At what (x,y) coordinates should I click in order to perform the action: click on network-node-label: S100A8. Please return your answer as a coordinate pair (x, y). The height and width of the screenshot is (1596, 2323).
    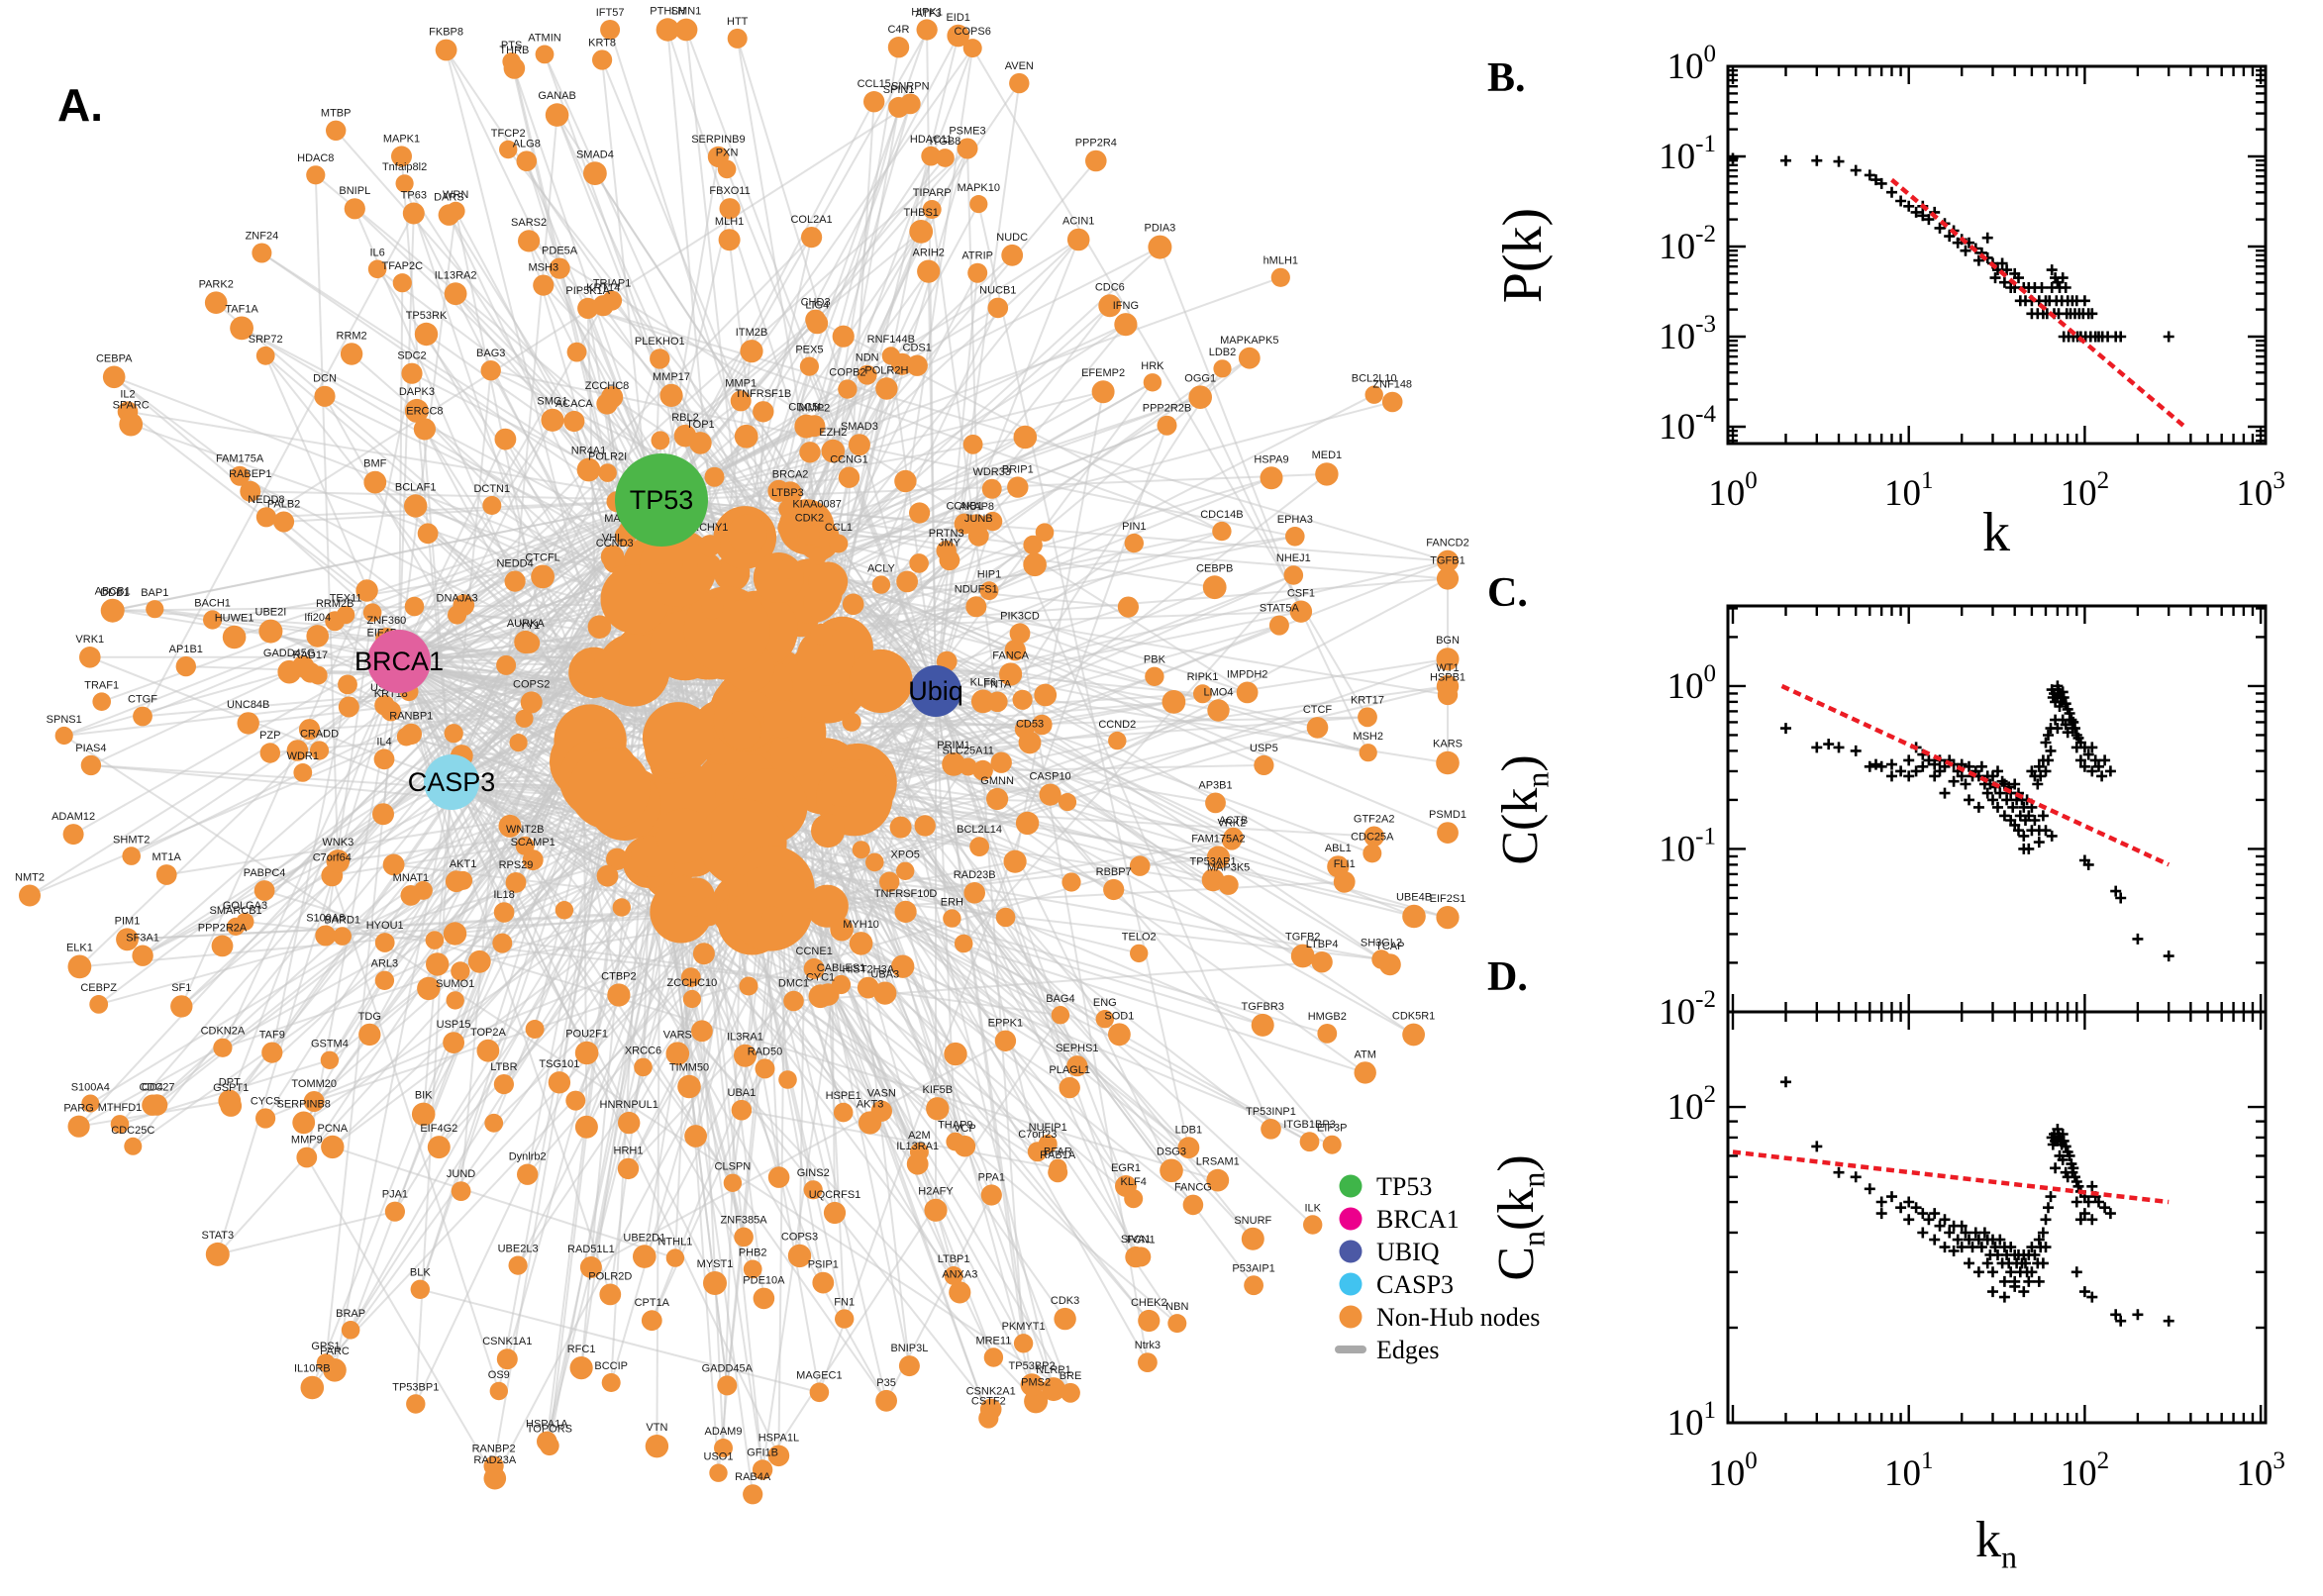
    Looking at the image, I should click on (325, 919).